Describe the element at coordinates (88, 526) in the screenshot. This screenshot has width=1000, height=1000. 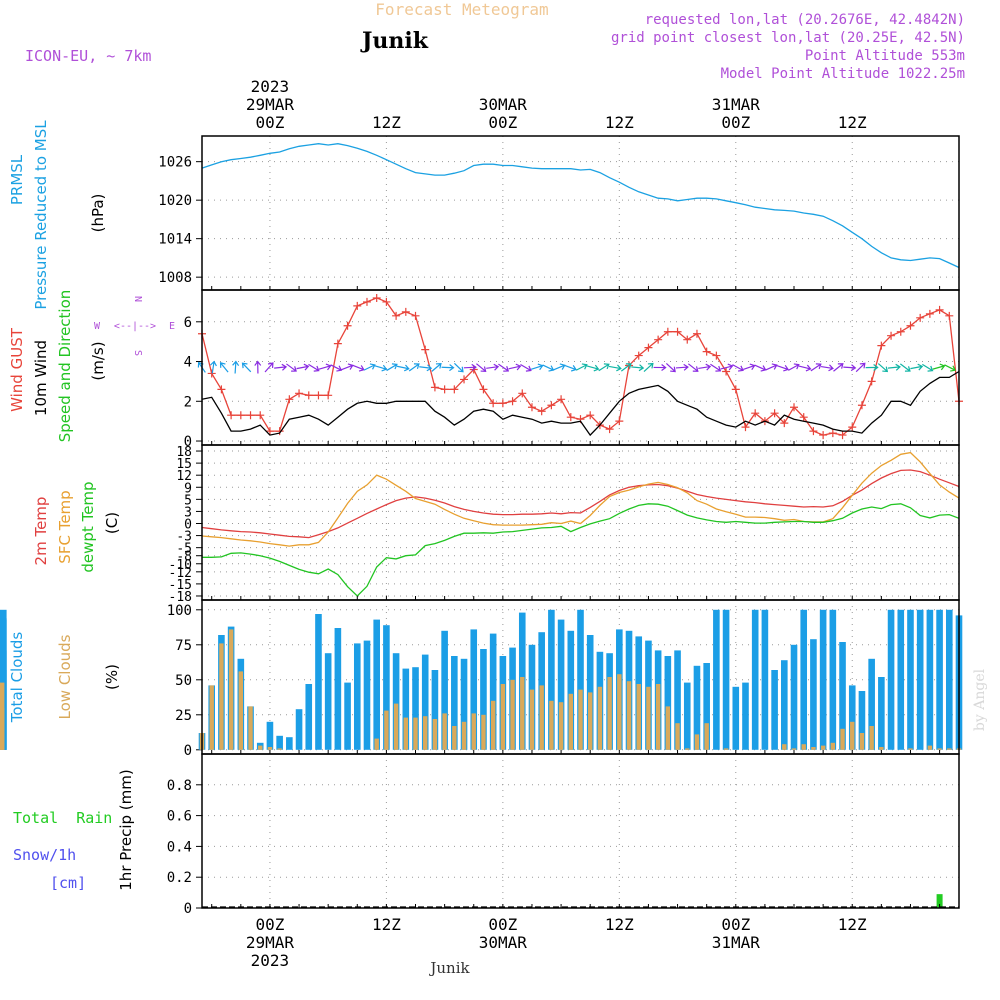
I see `dewpt-label: dewpt Temp` at that location.